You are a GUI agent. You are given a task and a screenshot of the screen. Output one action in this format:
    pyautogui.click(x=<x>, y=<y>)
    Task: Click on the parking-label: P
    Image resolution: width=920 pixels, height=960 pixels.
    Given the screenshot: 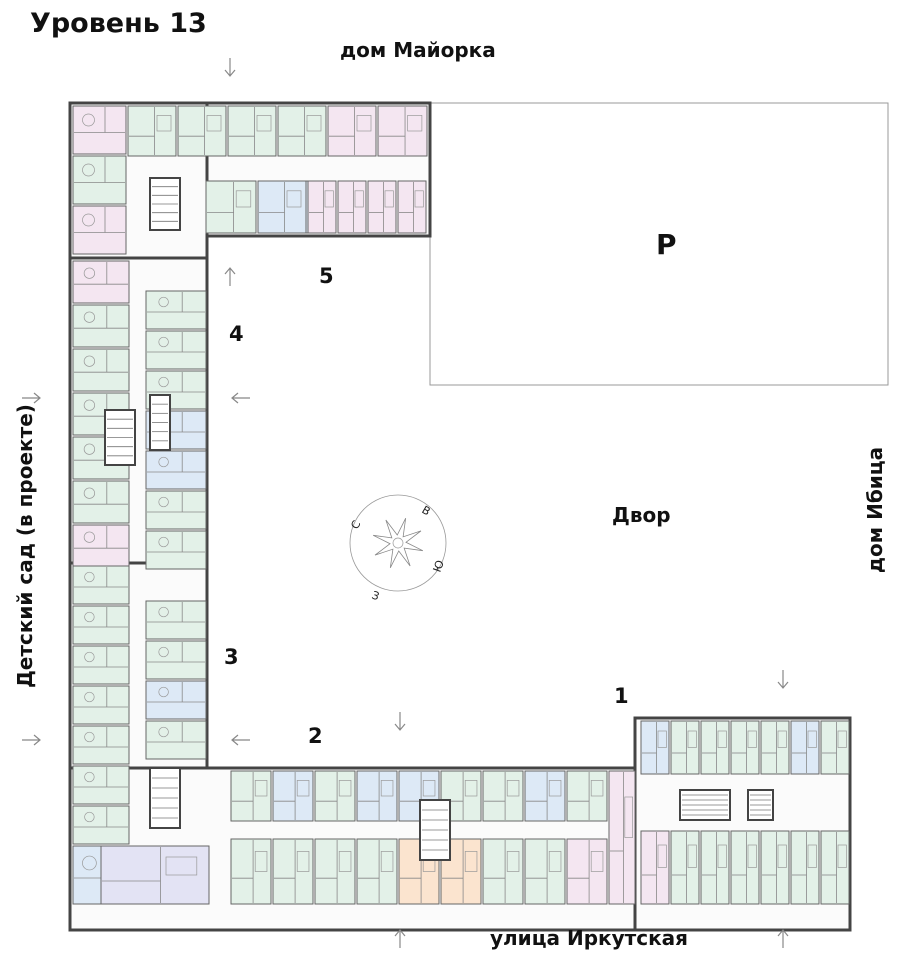 What is the action you would take?
    pyautogui.click(x=666, y=244)
    